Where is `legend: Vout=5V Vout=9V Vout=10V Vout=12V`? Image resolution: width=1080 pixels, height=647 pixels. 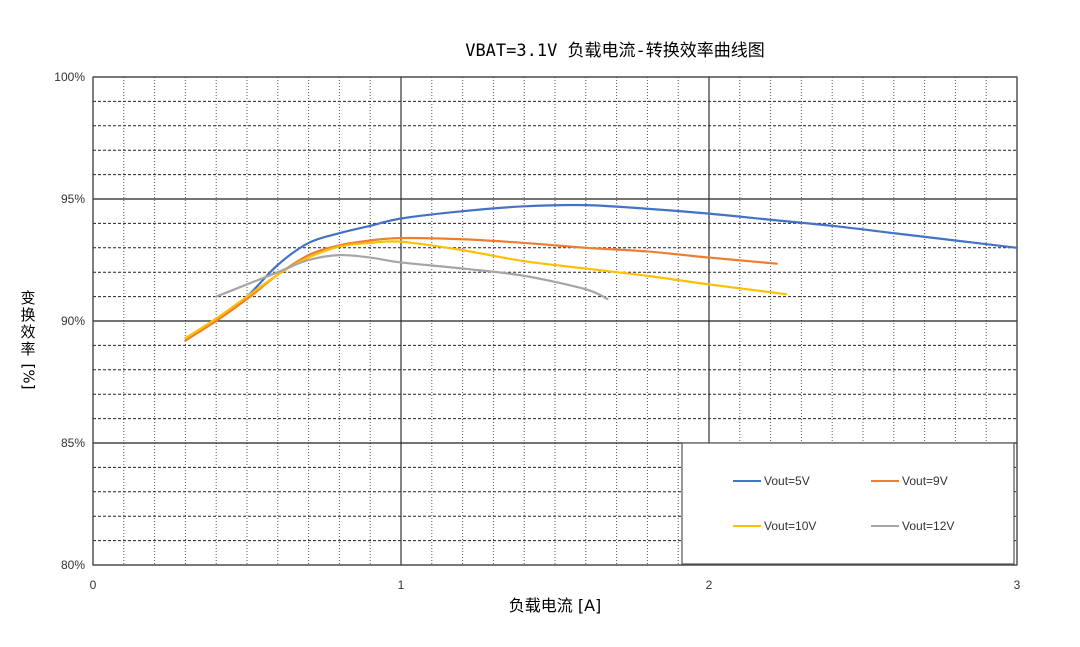
legend: Vout=5V Vout=9V Vout=10V Vout=12V is located at coordinates (848, 503).